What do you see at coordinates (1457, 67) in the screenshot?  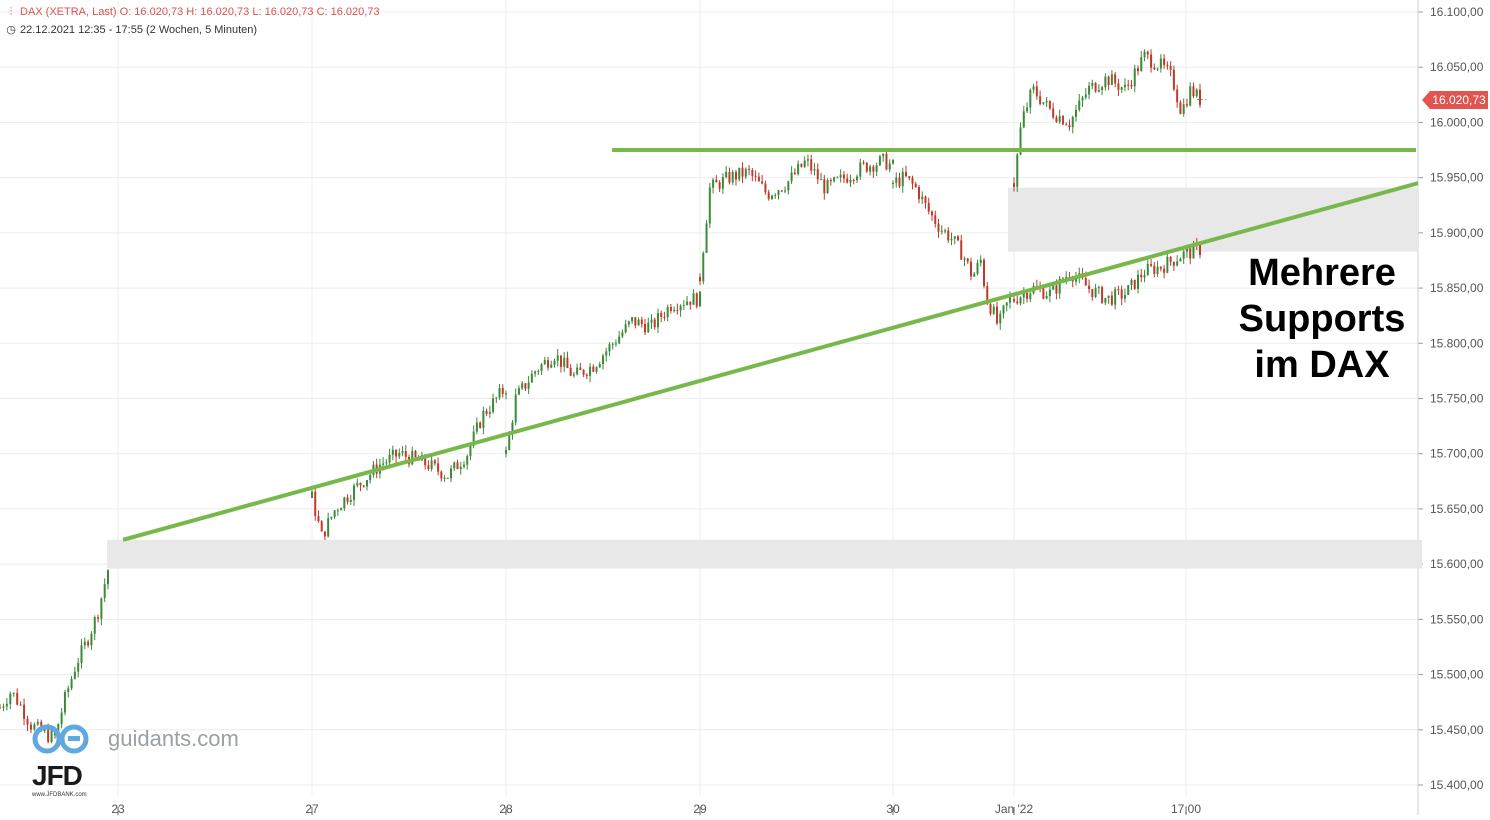 I see `y-tick-label: 16.050,00` at bounding box center [1457, 67].